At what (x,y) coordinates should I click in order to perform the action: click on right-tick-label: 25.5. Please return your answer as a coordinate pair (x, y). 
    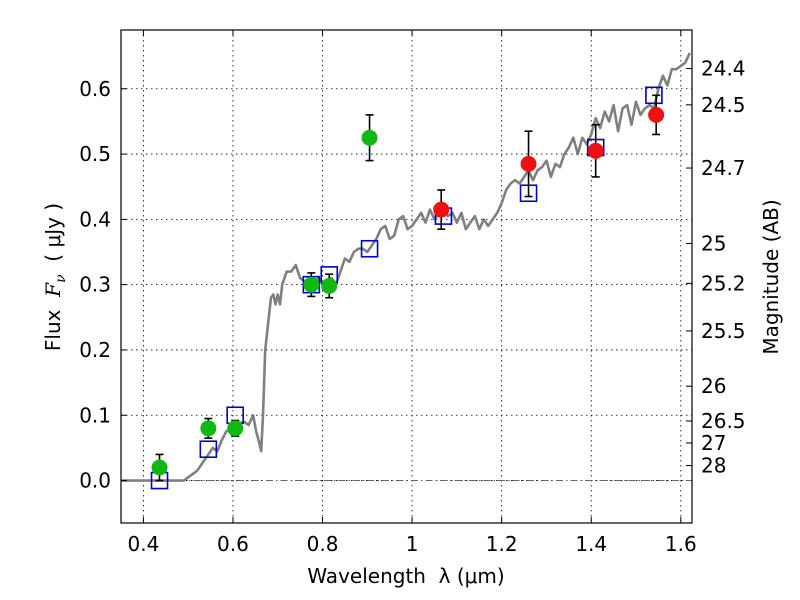
    Looking at the image, I should click on (723, 331).